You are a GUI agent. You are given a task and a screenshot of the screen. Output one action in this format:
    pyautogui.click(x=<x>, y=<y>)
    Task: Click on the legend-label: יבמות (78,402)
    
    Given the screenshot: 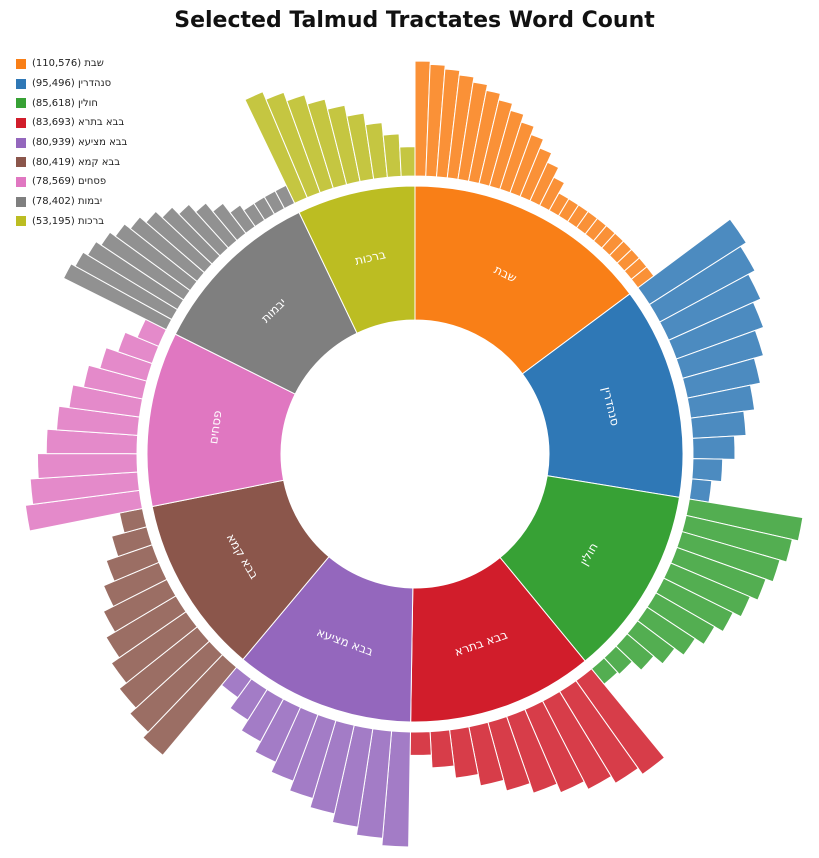 What is the action you would take?
    pyautogui.click(x=67, y=202)
    